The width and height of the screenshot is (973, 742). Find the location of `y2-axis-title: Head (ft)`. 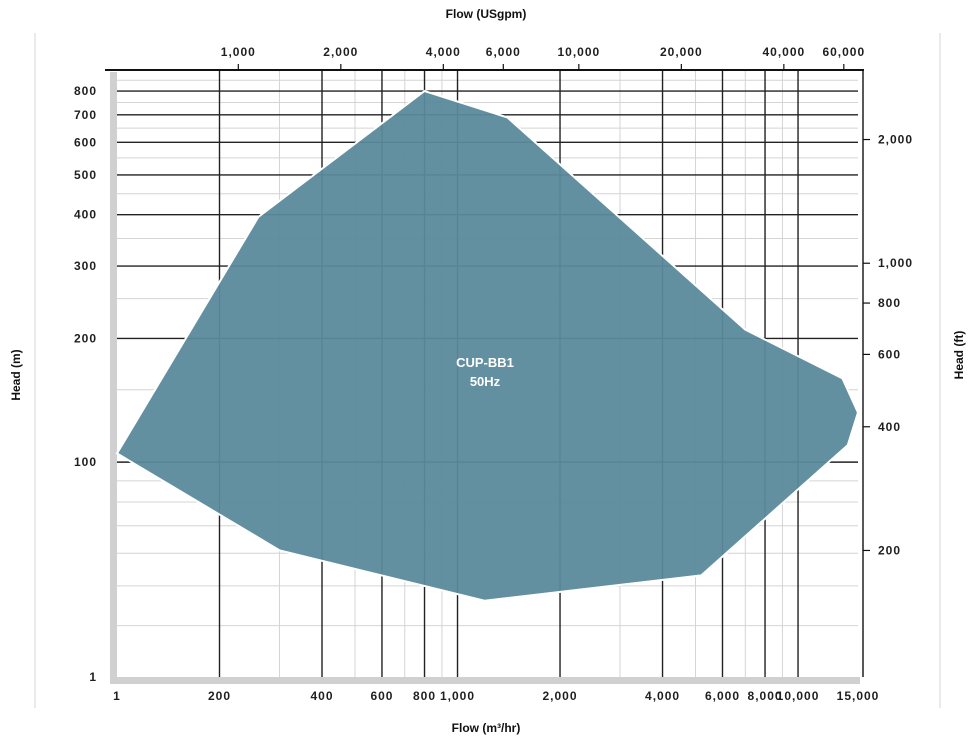

y2-axis-title: Head (ft) is located at coordinates (959, 355).